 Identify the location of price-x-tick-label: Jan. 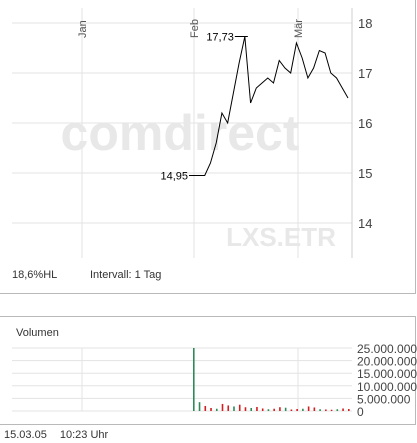
(83, 29).